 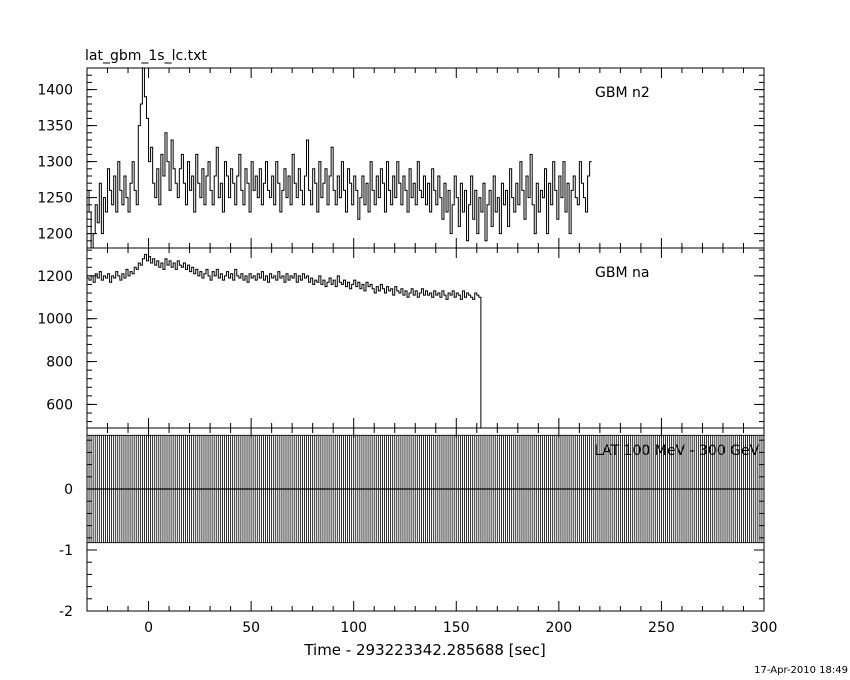 What do you see at coordinates (55, 91) in the screenshot?
I see `y-tick-label: 1400` at bounding box center [55, 91].